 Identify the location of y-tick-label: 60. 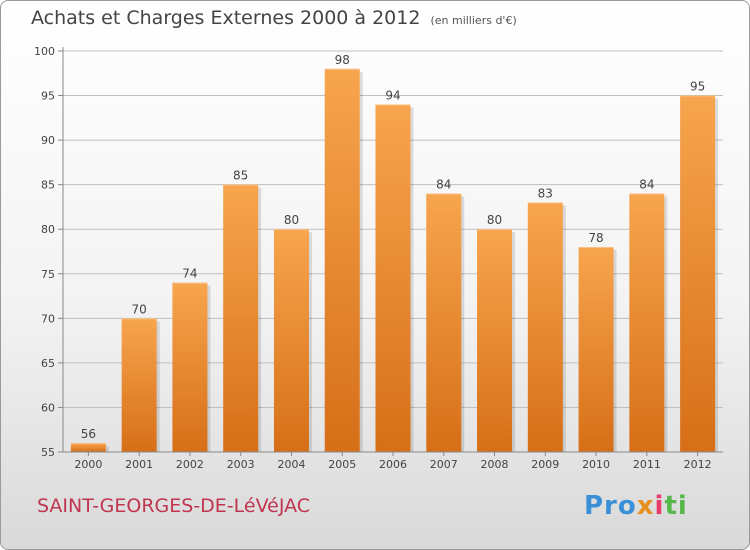
(48, 407).